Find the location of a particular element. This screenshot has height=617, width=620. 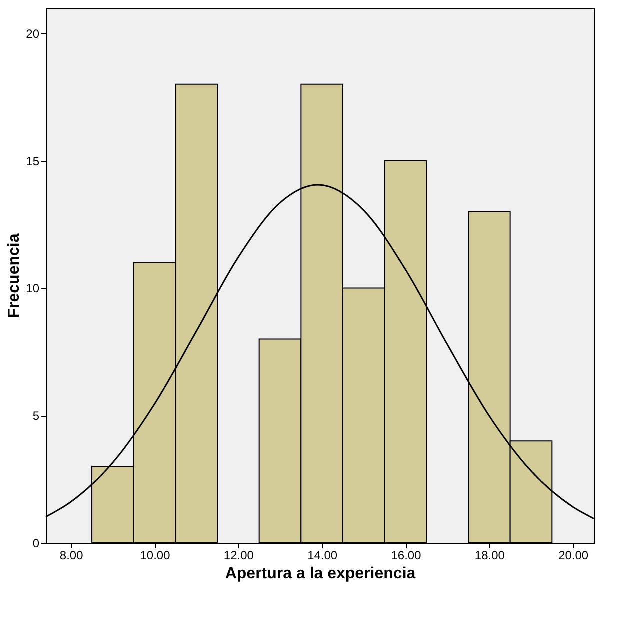

x-tick-label: 12.00 is located at coordinates (239, 555).